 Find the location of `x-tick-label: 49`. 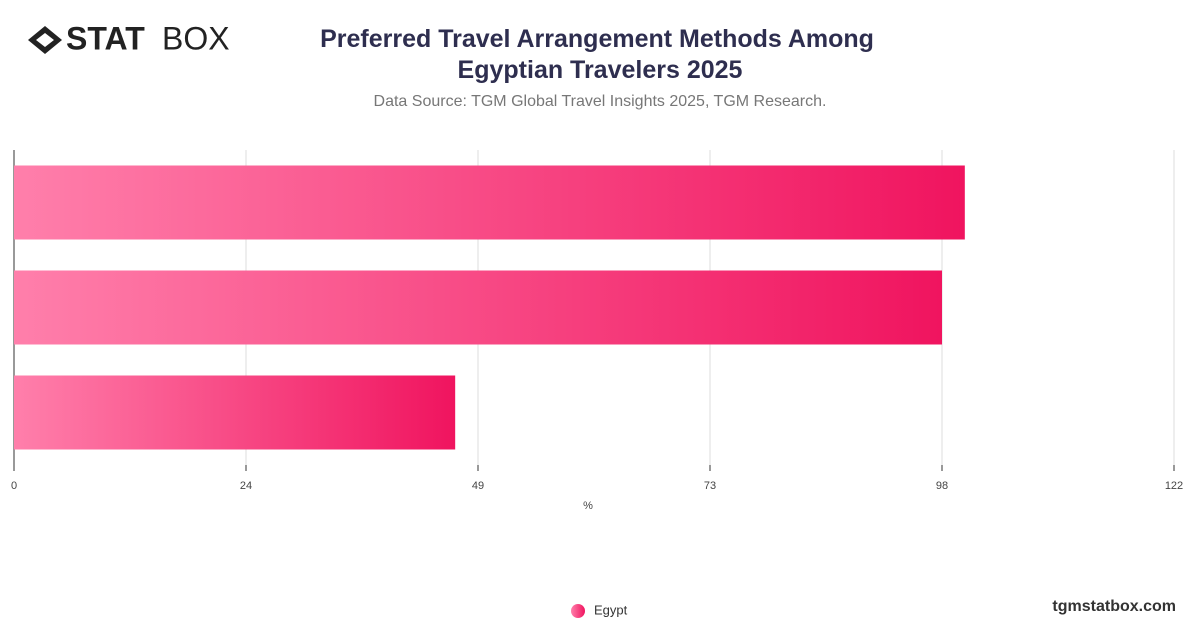

x-tick-label: 49 is located at coordinates (478, 486).